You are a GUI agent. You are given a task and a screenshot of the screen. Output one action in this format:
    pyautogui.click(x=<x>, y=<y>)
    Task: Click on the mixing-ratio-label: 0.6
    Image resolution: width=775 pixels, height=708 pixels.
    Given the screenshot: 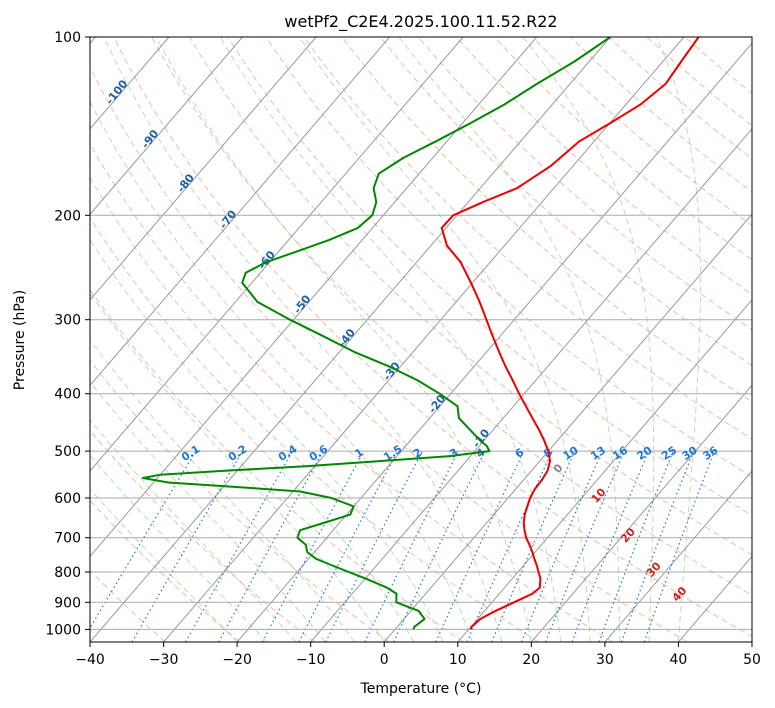 What is the action you would take?
    pyautogui.click(x=319, y=453)
    